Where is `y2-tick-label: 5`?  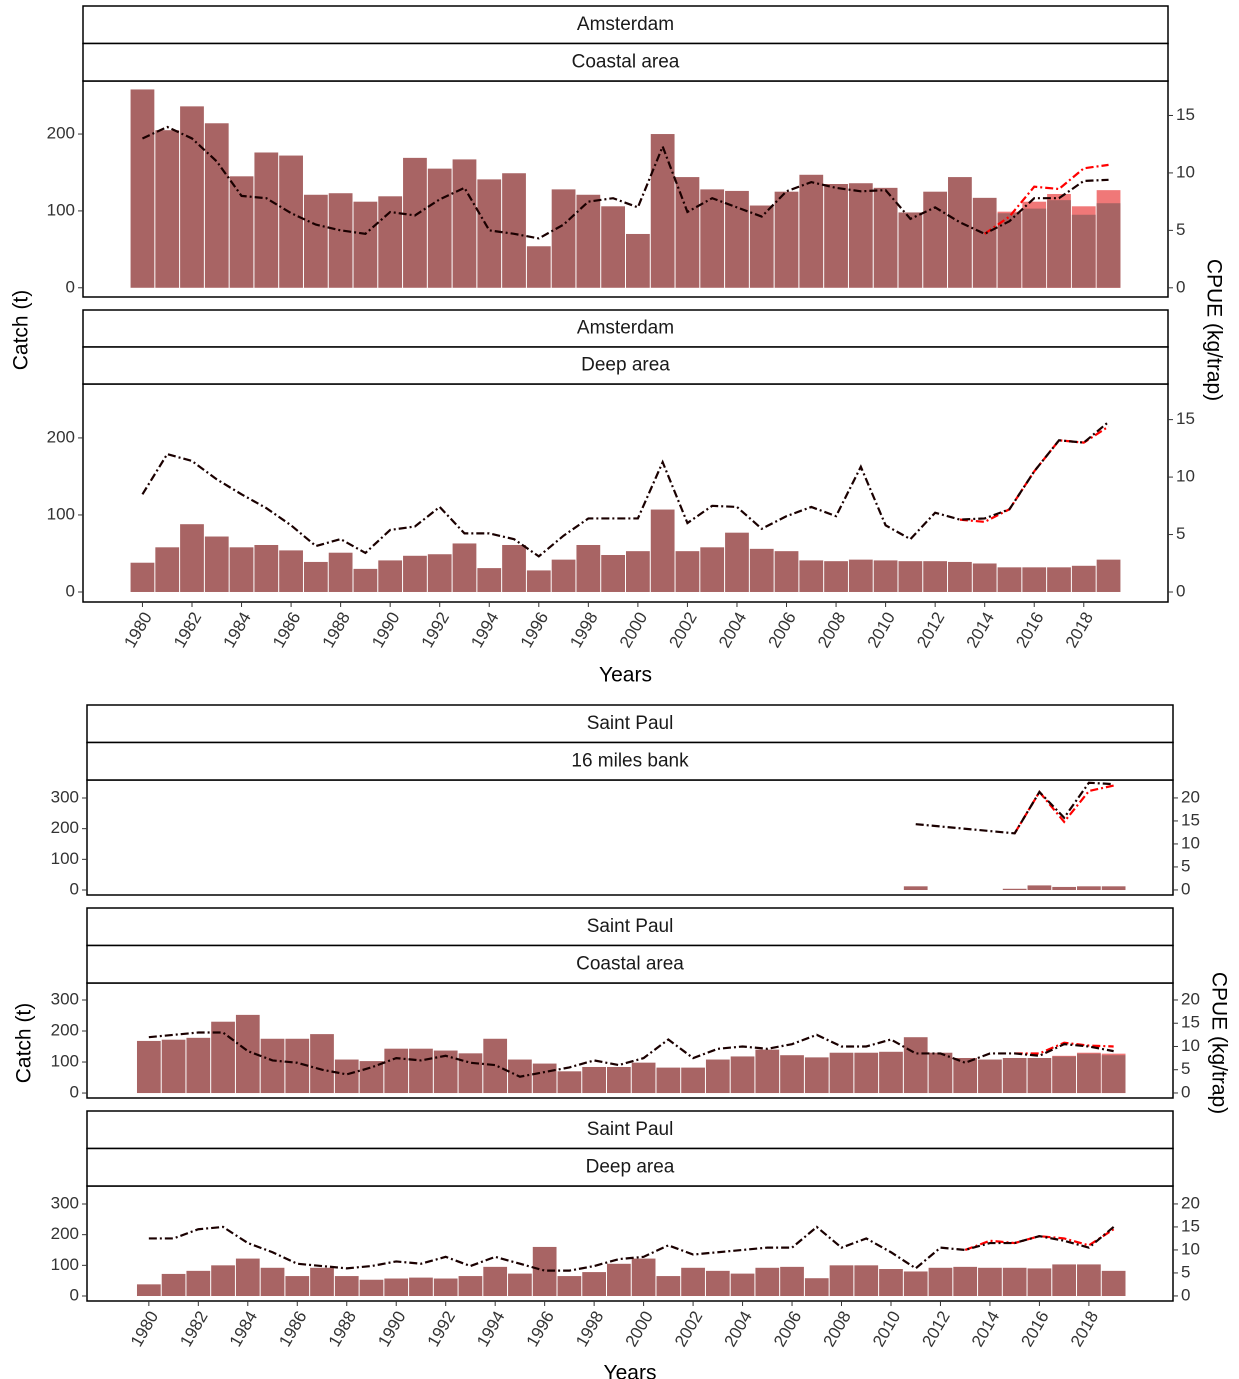 y2-tick-label: 5 is located at coordinates (1180, 229).